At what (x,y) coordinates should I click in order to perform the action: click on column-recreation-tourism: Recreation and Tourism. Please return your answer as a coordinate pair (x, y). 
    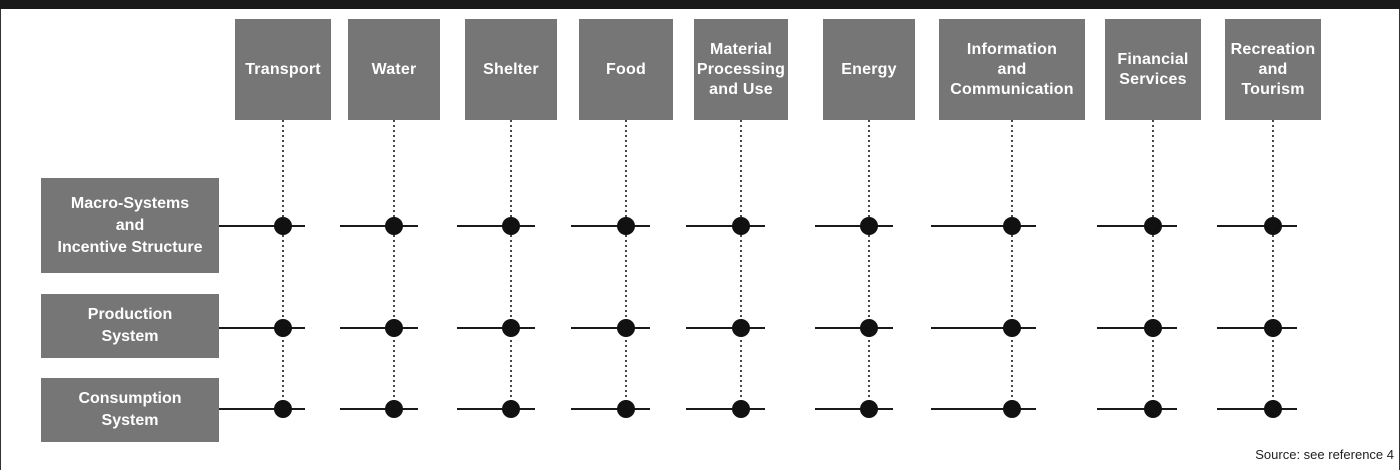
    Looking at the image, I should click on (1273, 69).